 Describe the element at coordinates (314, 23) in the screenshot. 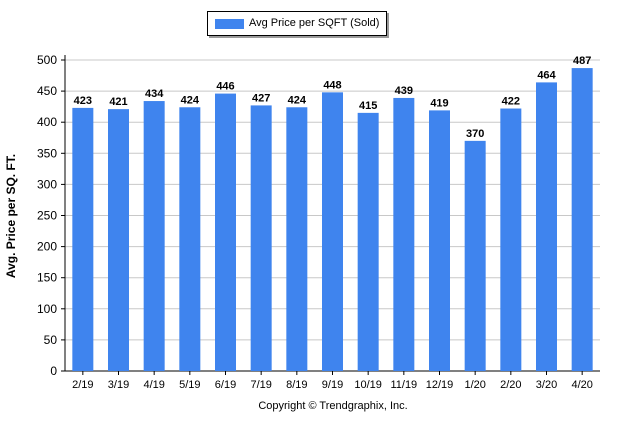

I see `legend-label: Avg Price per SQFT (Sold)` at that location.